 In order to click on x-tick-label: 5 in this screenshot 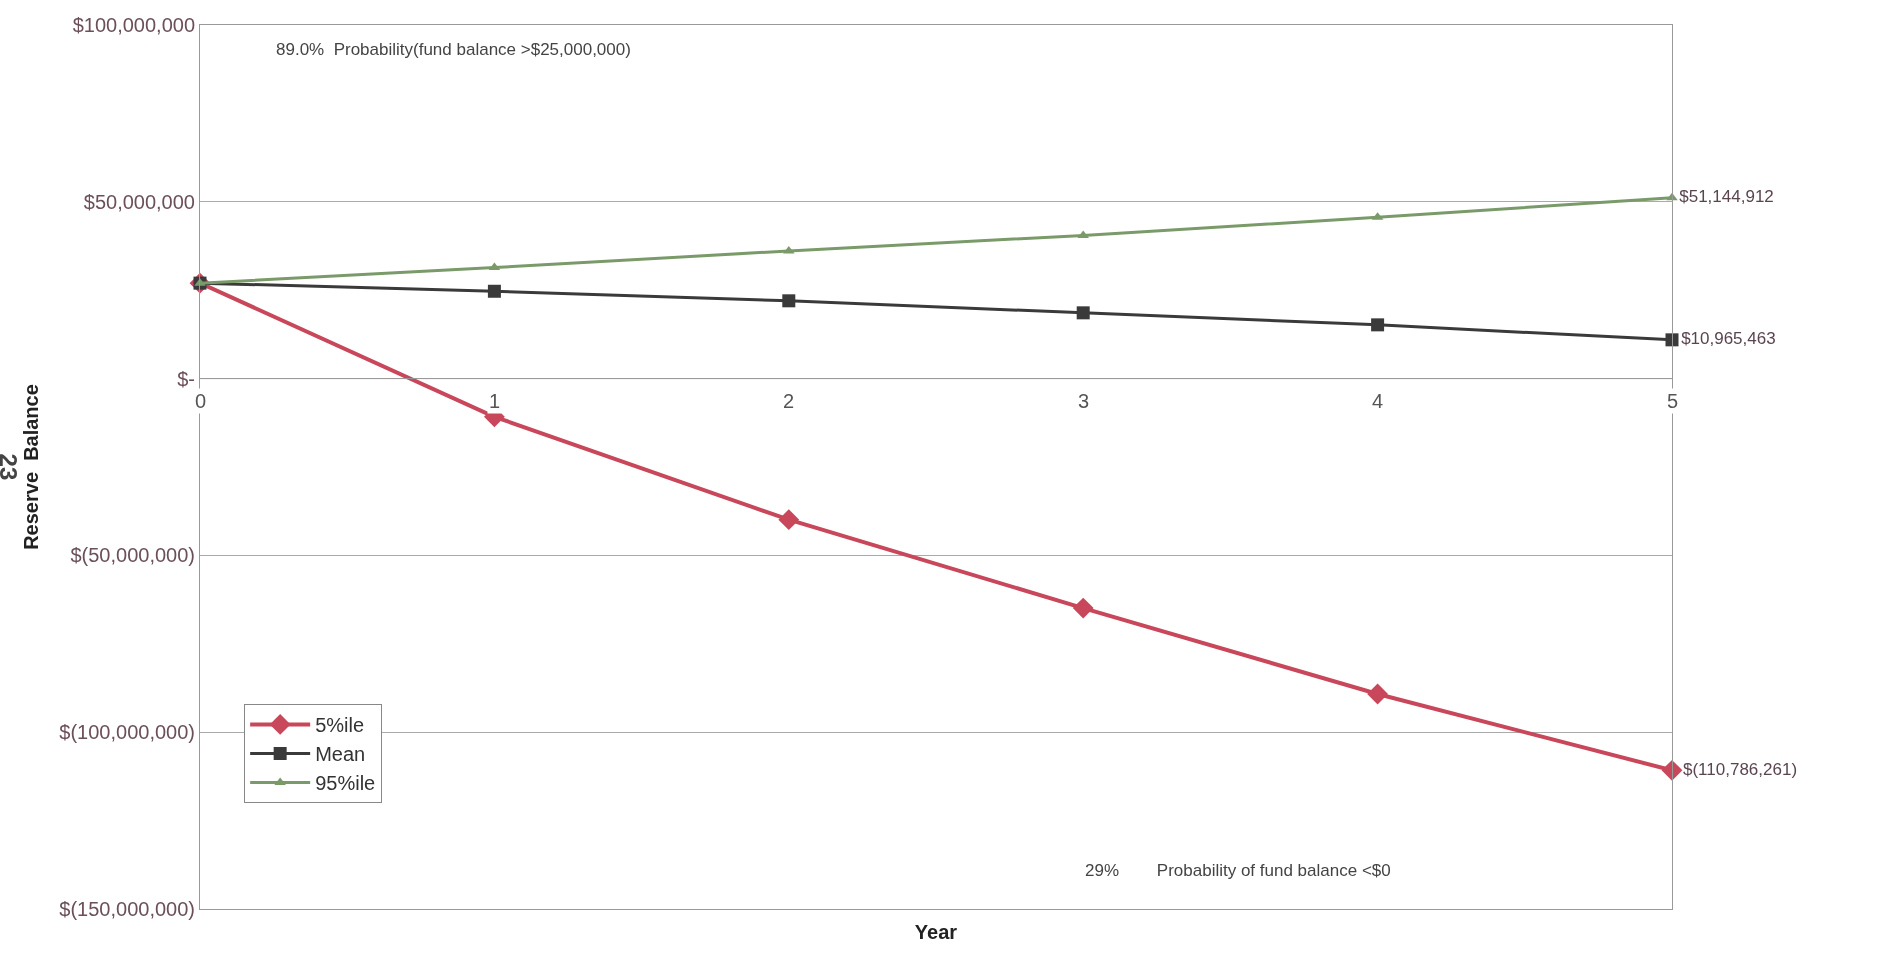, I will do `click(1673, 401)`.